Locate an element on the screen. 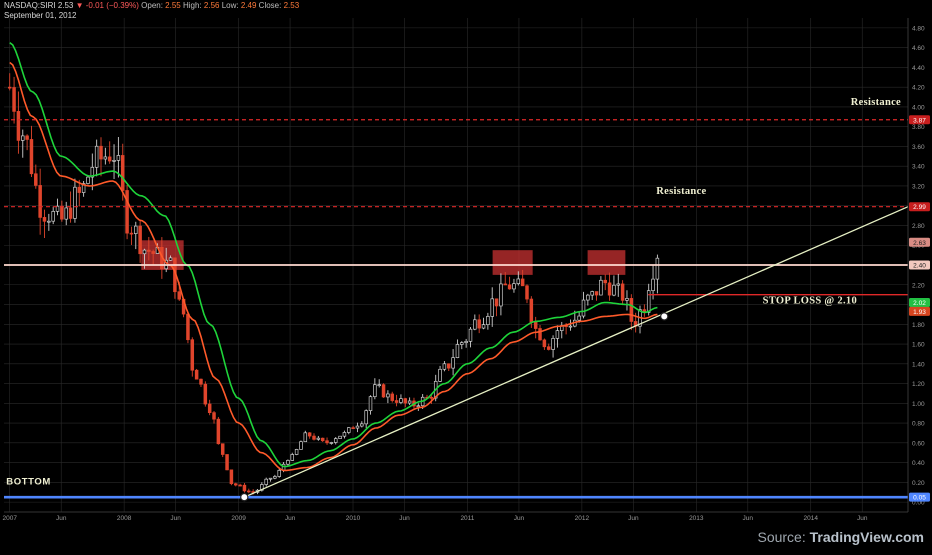 This screenshot has width=932, height=555. high-label: High: is located at coordinates (192, 5).